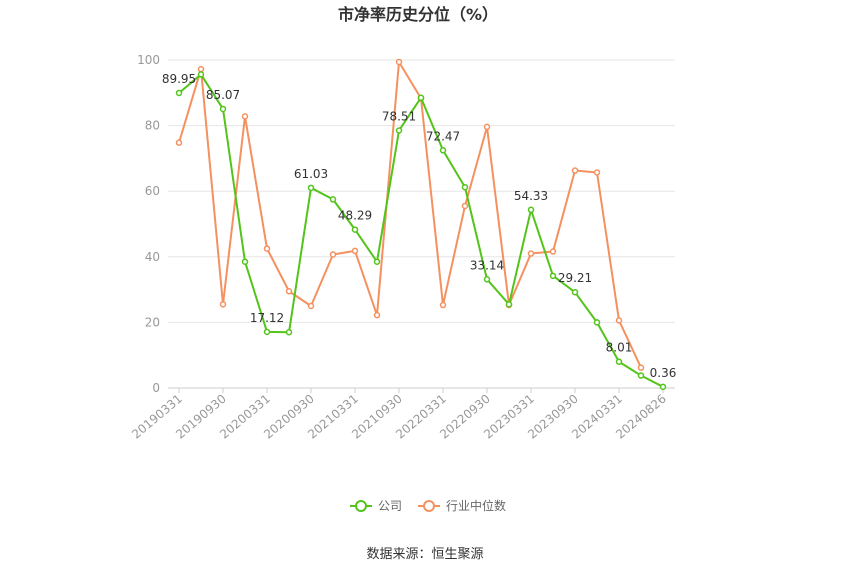 The height and width of the screenshot is (575, 850). What do you see at coordinates (148, 60) in the screenshot?
I see `y-tick-label: 100` at bounding box center [148, 60].